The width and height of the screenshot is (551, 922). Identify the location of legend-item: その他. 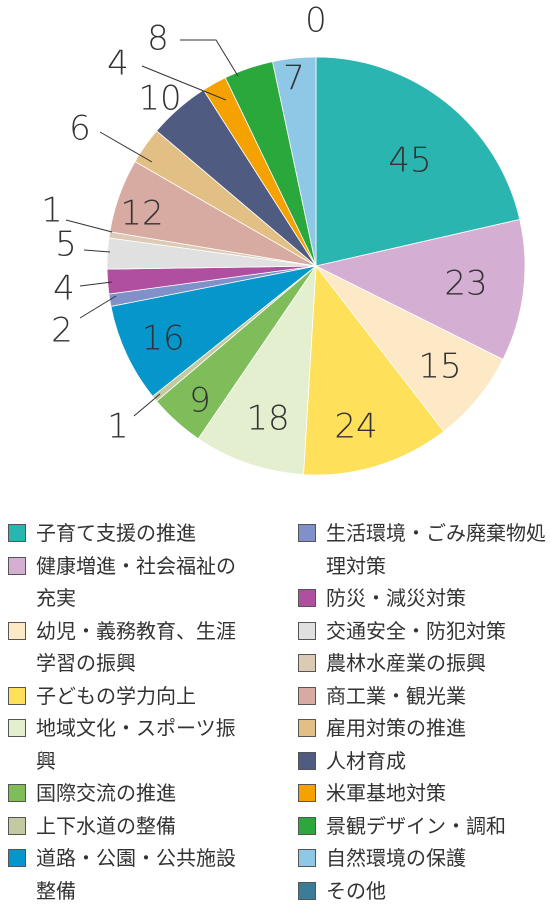
(423, 891).